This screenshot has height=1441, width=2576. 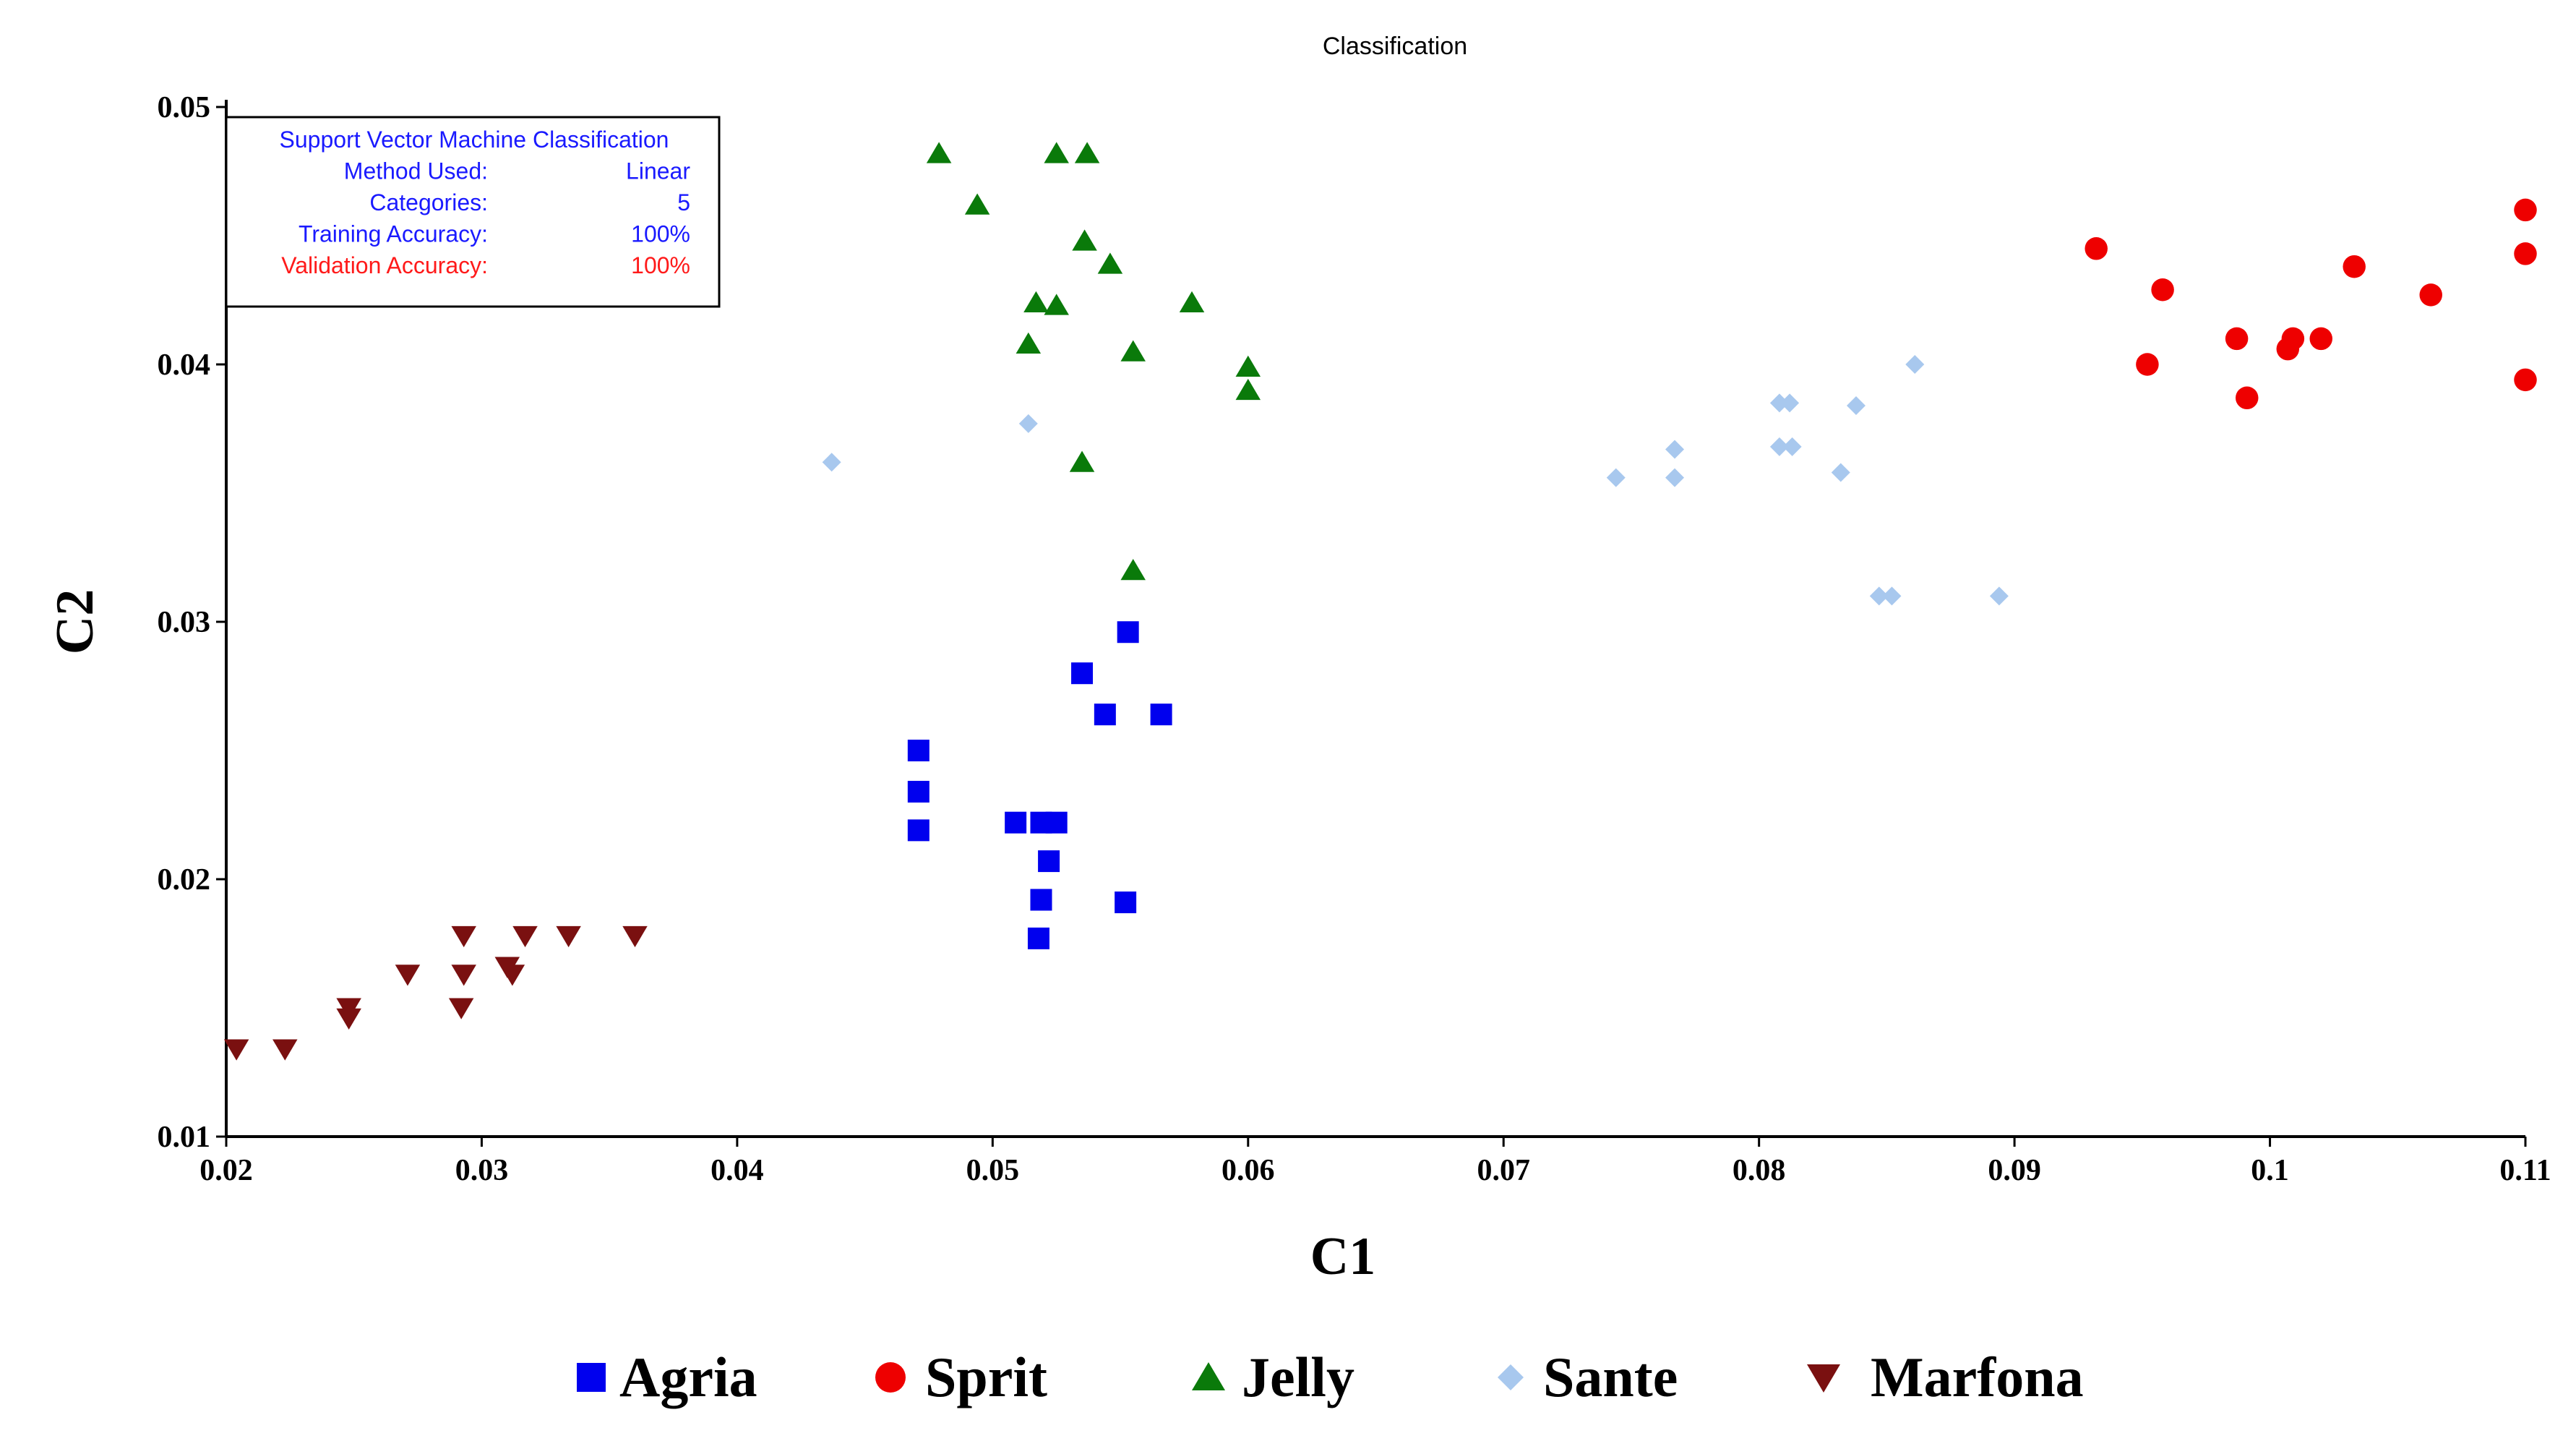 What do you see at coordinates (1946, 1377) in the screenshot?
I see `legend-item-marfona: Marfona` at bounding box center [1946, 1377].